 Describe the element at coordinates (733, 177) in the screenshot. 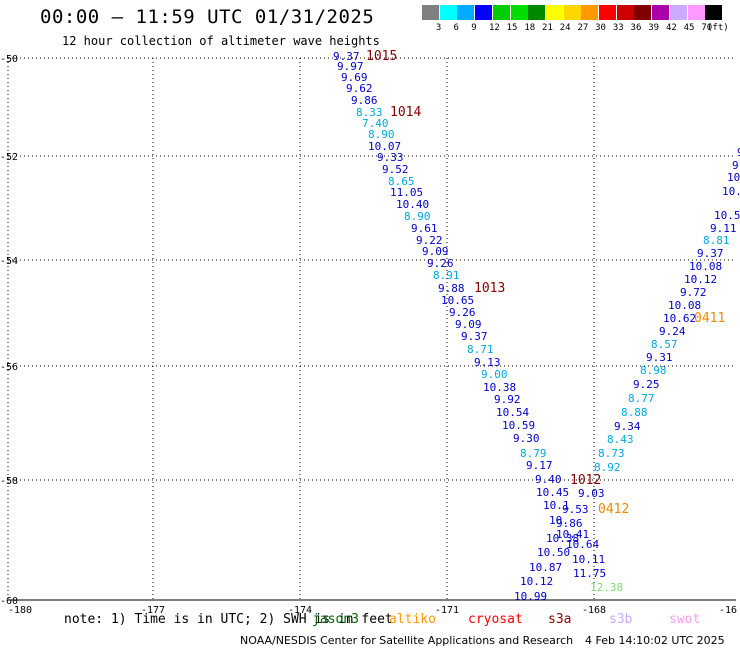

I see `wave-height-value: 10.1` at that location.